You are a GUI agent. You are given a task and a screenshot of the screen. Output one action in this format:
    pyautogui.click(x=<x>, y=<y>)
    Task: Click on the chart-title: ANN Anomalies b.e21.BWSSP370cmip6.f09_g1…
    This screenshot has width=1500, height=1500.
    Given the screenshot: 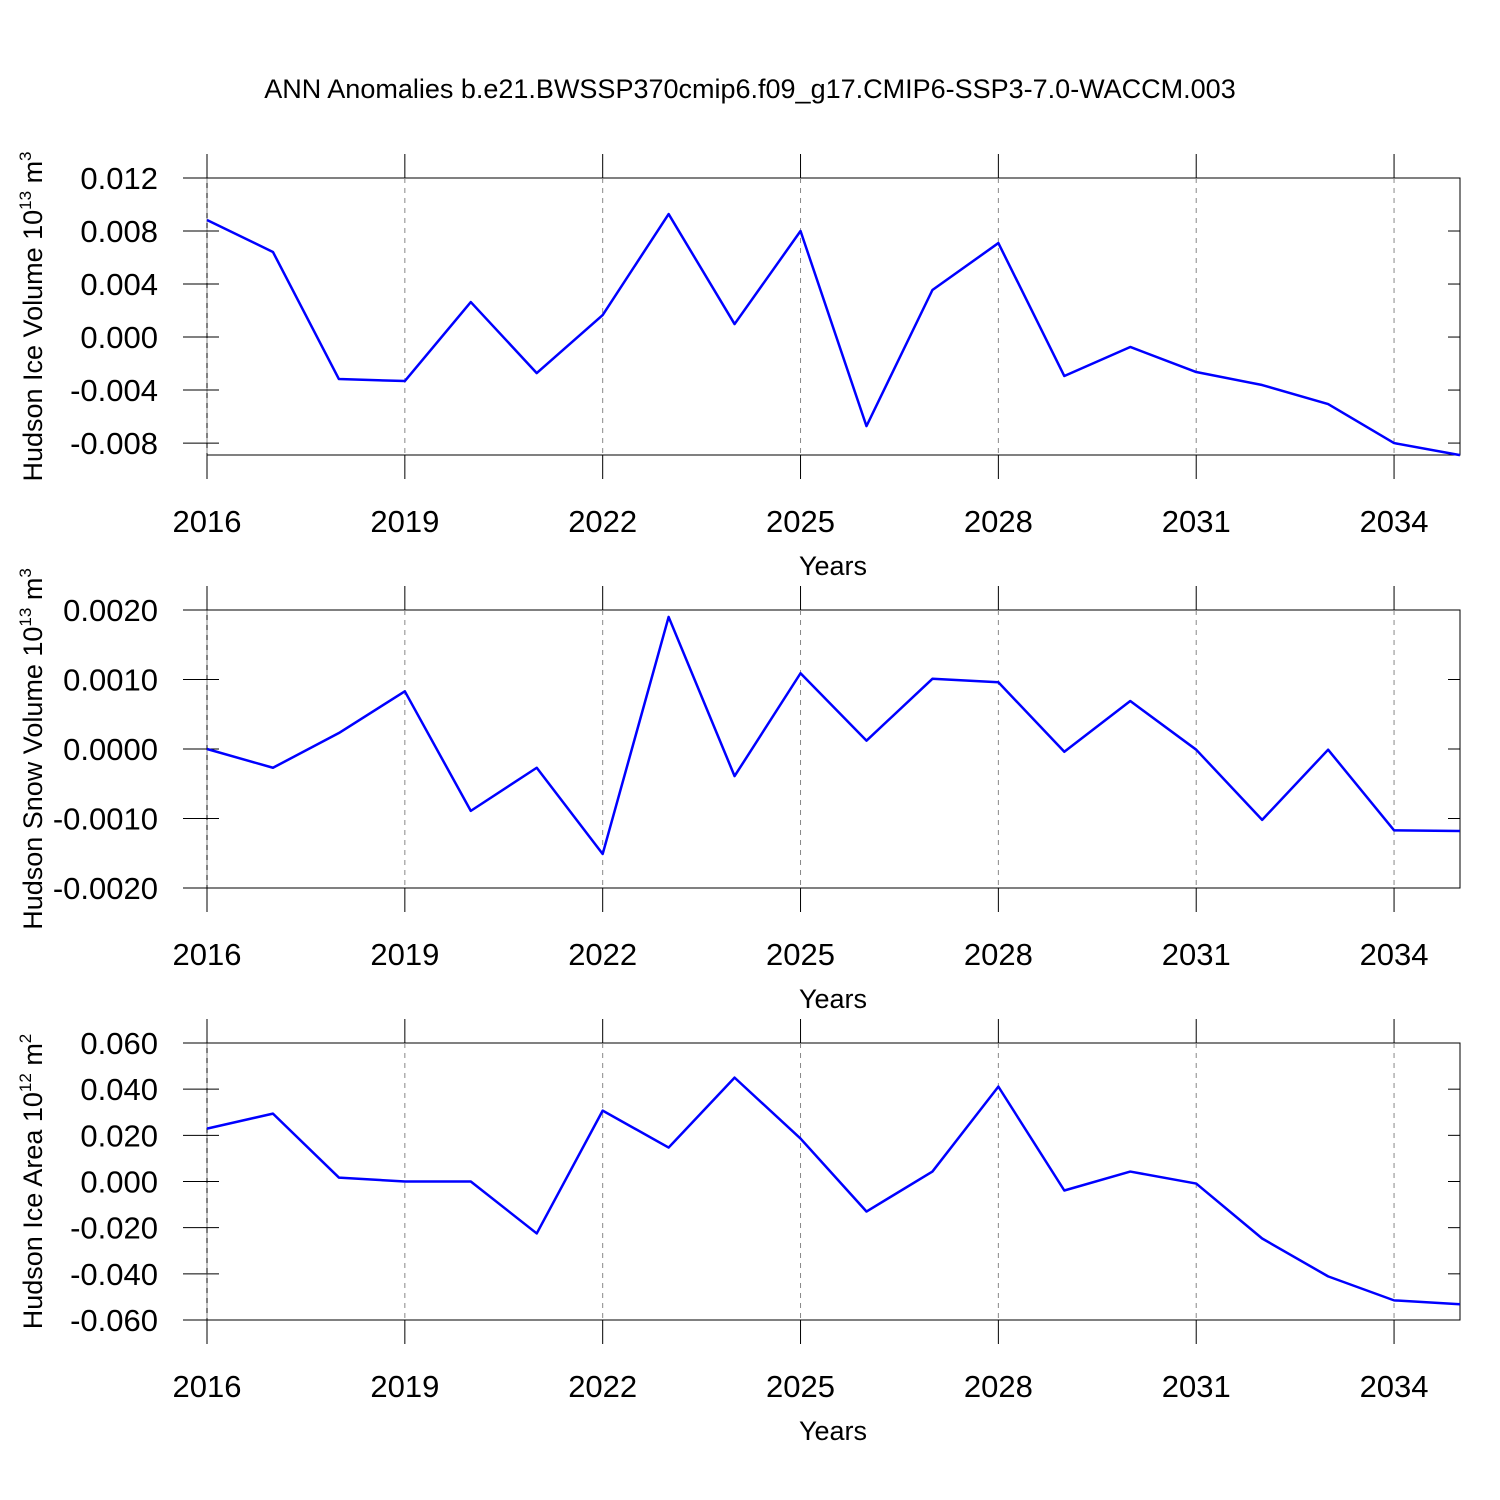 What is the action you would take?
    pyautogui.click(x=749, y=89)
    